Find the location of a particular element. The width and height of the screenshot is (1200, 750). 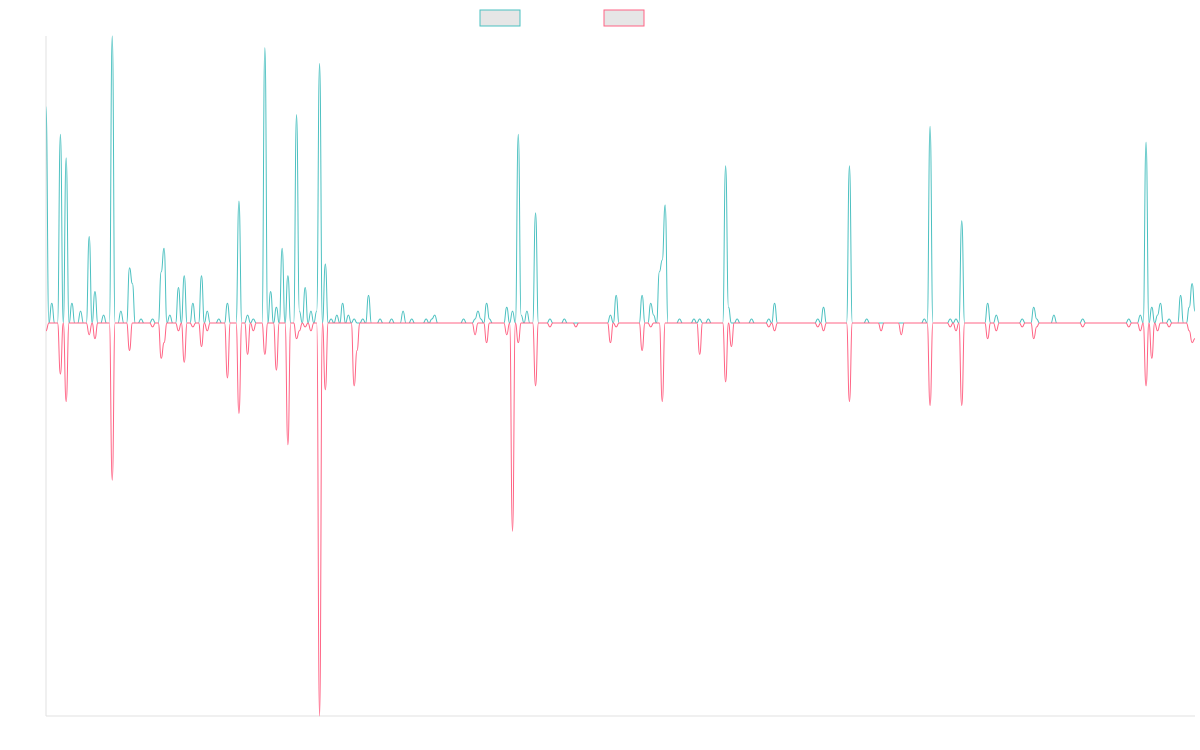

legend-swatch-b is located at coordinates (624, 18).